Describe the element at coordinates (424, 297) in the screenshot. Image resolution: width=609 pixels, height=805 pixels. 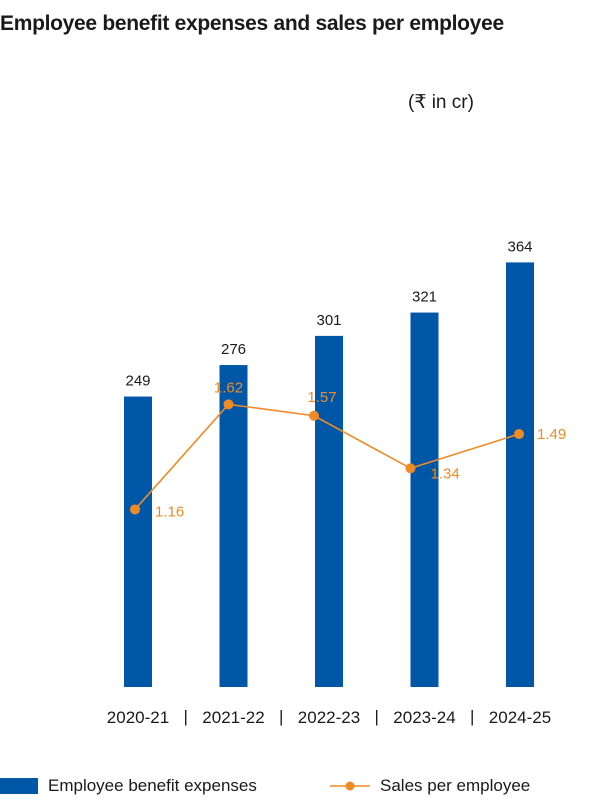
I see `bar-value-label: 321` at that location.